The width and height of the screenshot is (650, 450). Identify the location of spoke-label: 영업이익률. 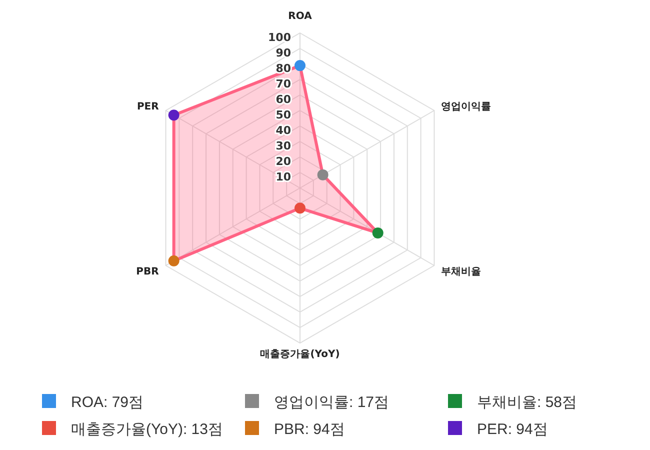
(466, 107).